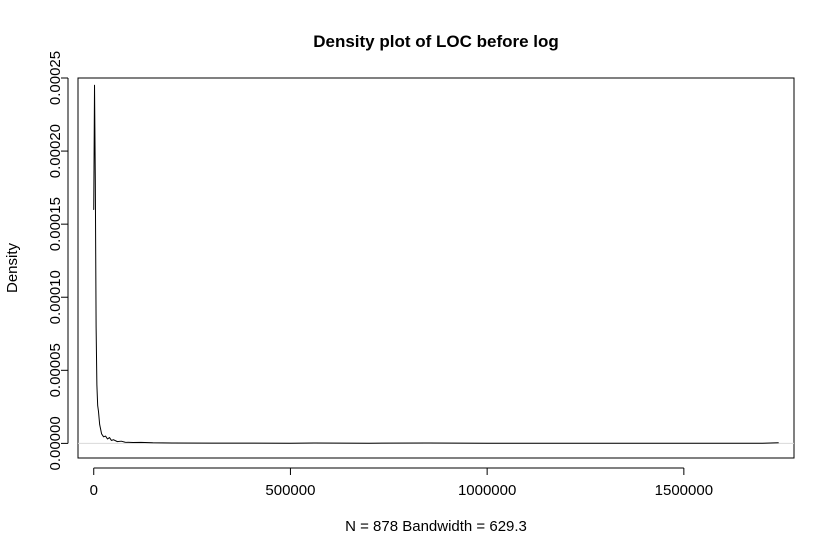  Describe the element at coordinates (436, 526) in the screenshot. I see `x-axis-label: N = 878 Bandwidth = 629.3` at that location.